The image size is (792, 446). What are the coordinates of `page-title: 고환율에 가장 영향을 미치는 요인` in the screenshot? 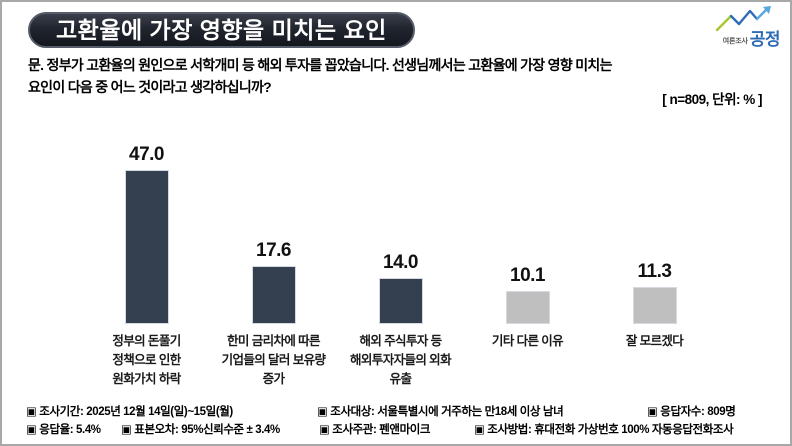 It's located at (221, 30).